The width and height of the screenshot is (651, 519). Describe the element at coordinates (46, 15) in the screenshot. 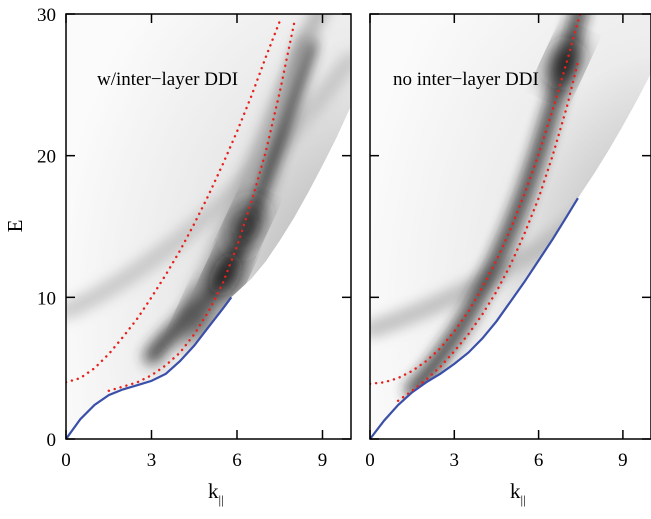

I see `y-tick-label: 30` at that location.